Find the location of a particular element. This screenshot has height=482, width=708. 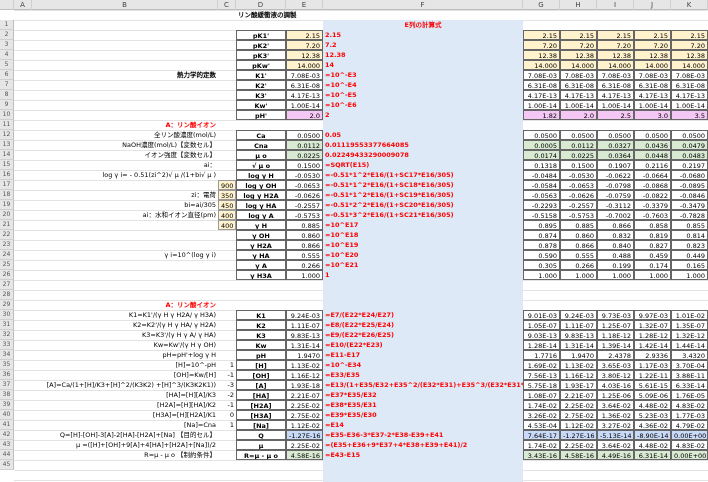

value-cell-g: 1.69E-02 is located at coordinates (541, 365).